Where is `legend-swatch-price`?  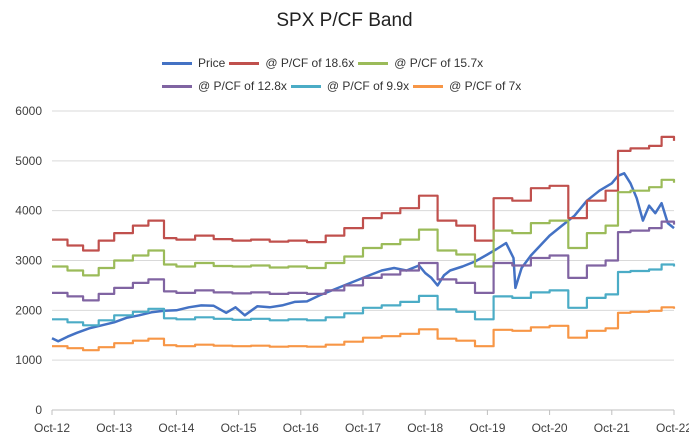
legend-swatch-price is located at coordinates (177, 63).